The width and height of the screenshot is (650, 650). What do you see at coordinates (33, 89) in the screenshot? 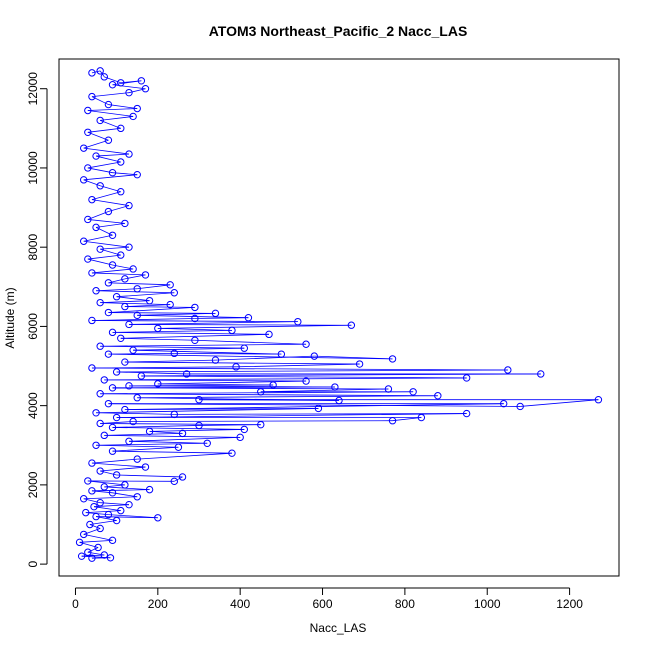
I see `y-tick-label: 12000` at bounding box center [33, 89].